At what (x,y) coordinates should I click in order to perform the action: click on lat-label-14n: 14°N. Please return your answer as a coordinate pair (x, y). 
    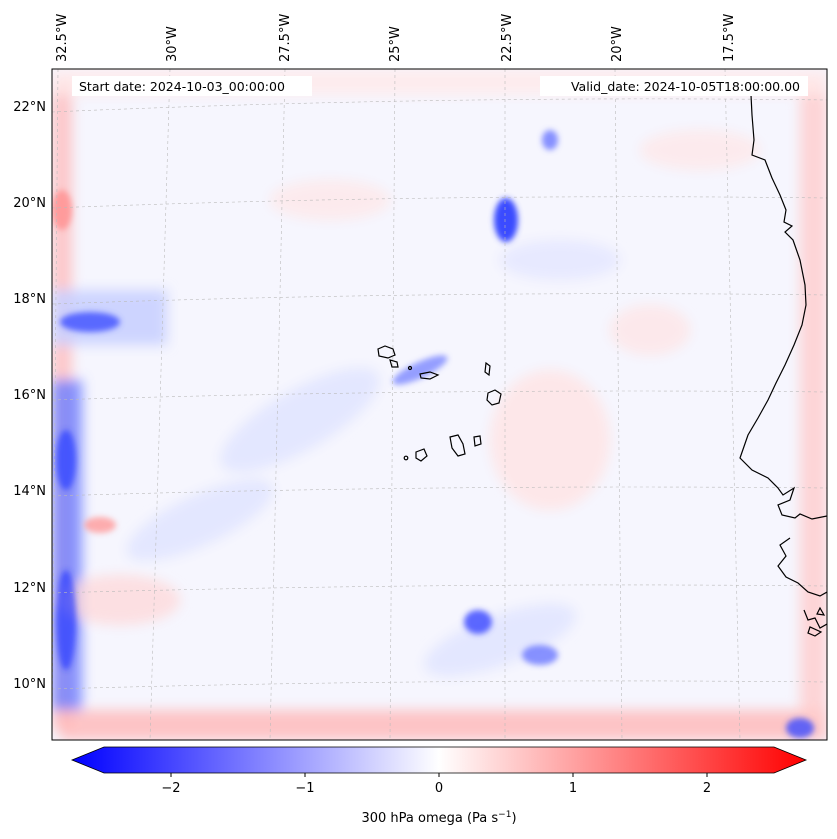
    Looking at the image, I should click on (29, 491).